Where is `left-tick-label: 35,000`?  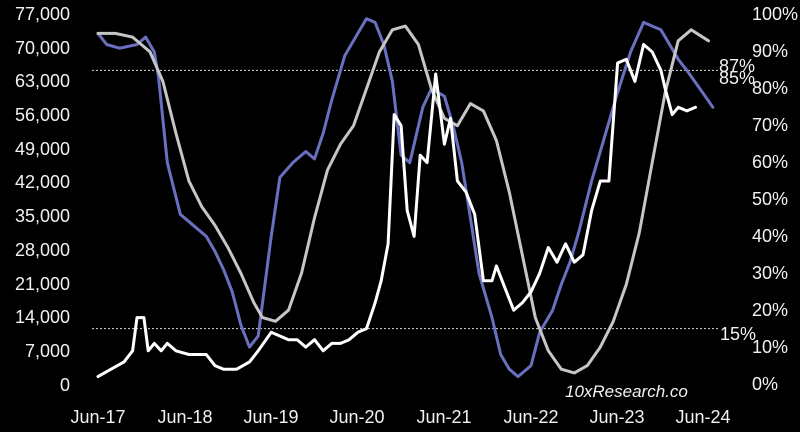
left-tick-label: 35,000 is located at coordinates (42, 216).